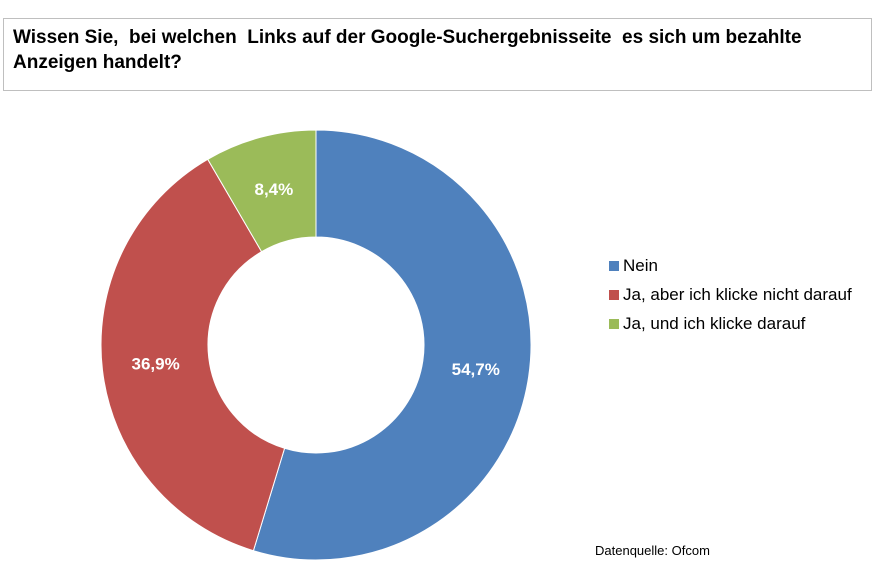  I want to click on data-label: 36,9%, so click(155, 364).